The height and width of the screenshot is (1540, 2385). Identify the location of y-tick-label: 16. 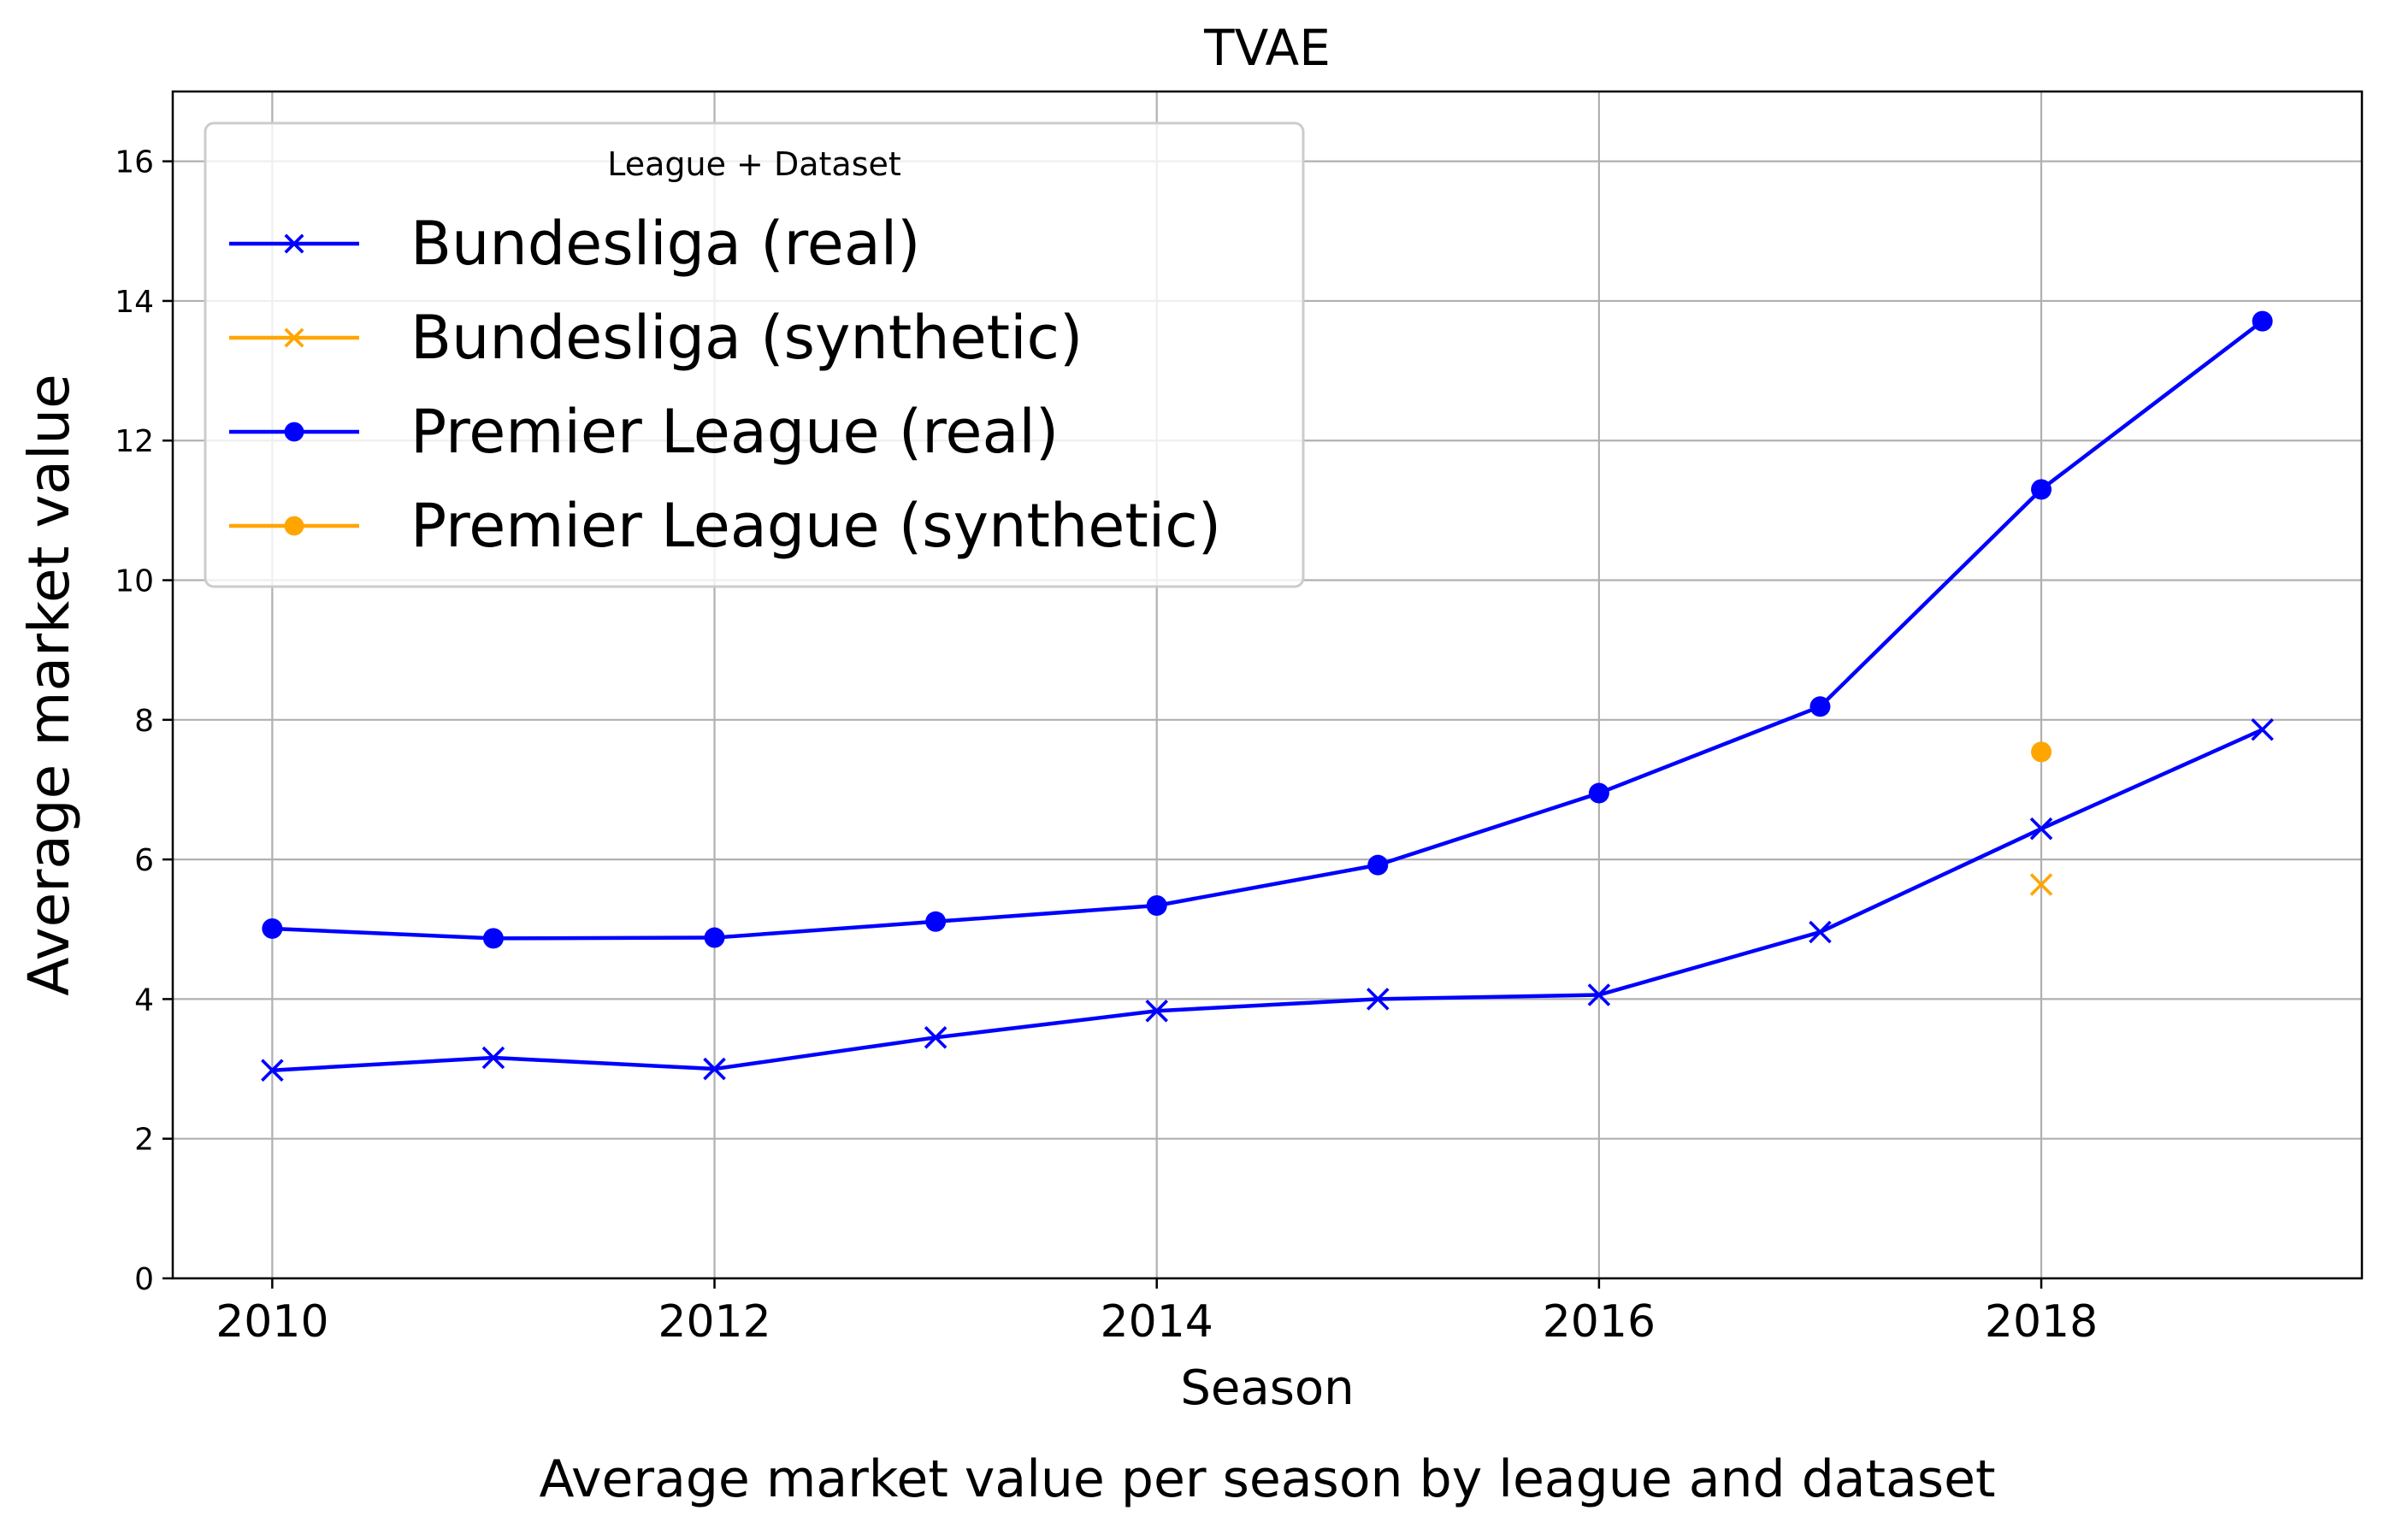
(134, 162).